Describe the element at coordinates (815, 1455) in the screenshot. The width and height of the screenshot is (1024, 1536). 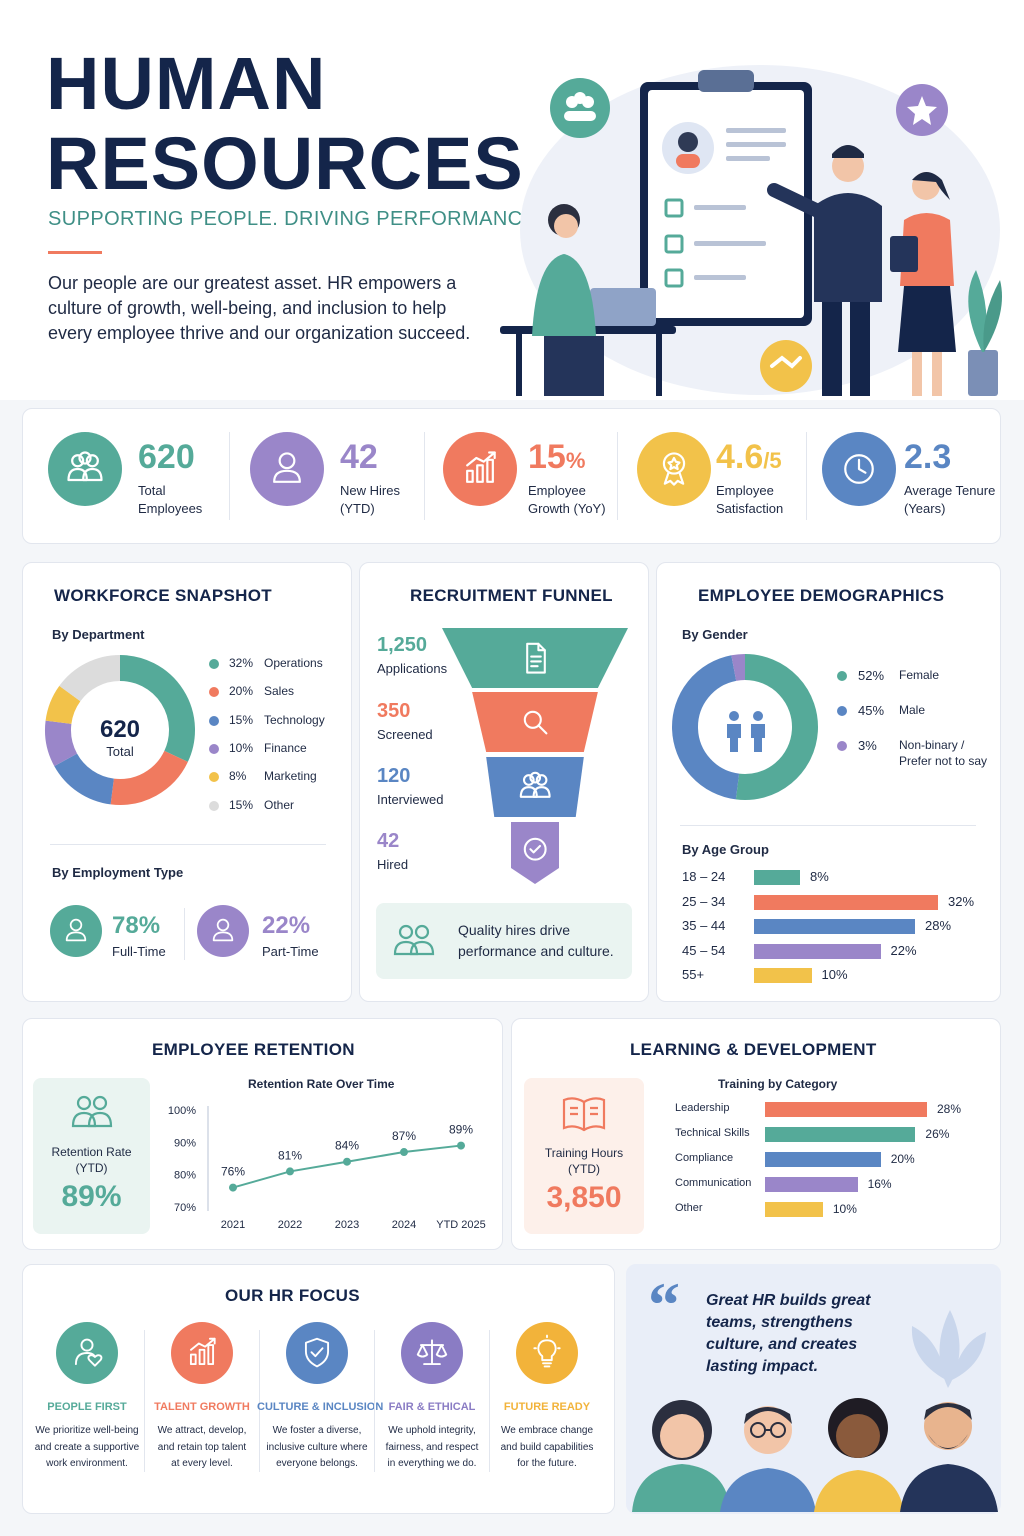
I see `team-illustration` at that location.